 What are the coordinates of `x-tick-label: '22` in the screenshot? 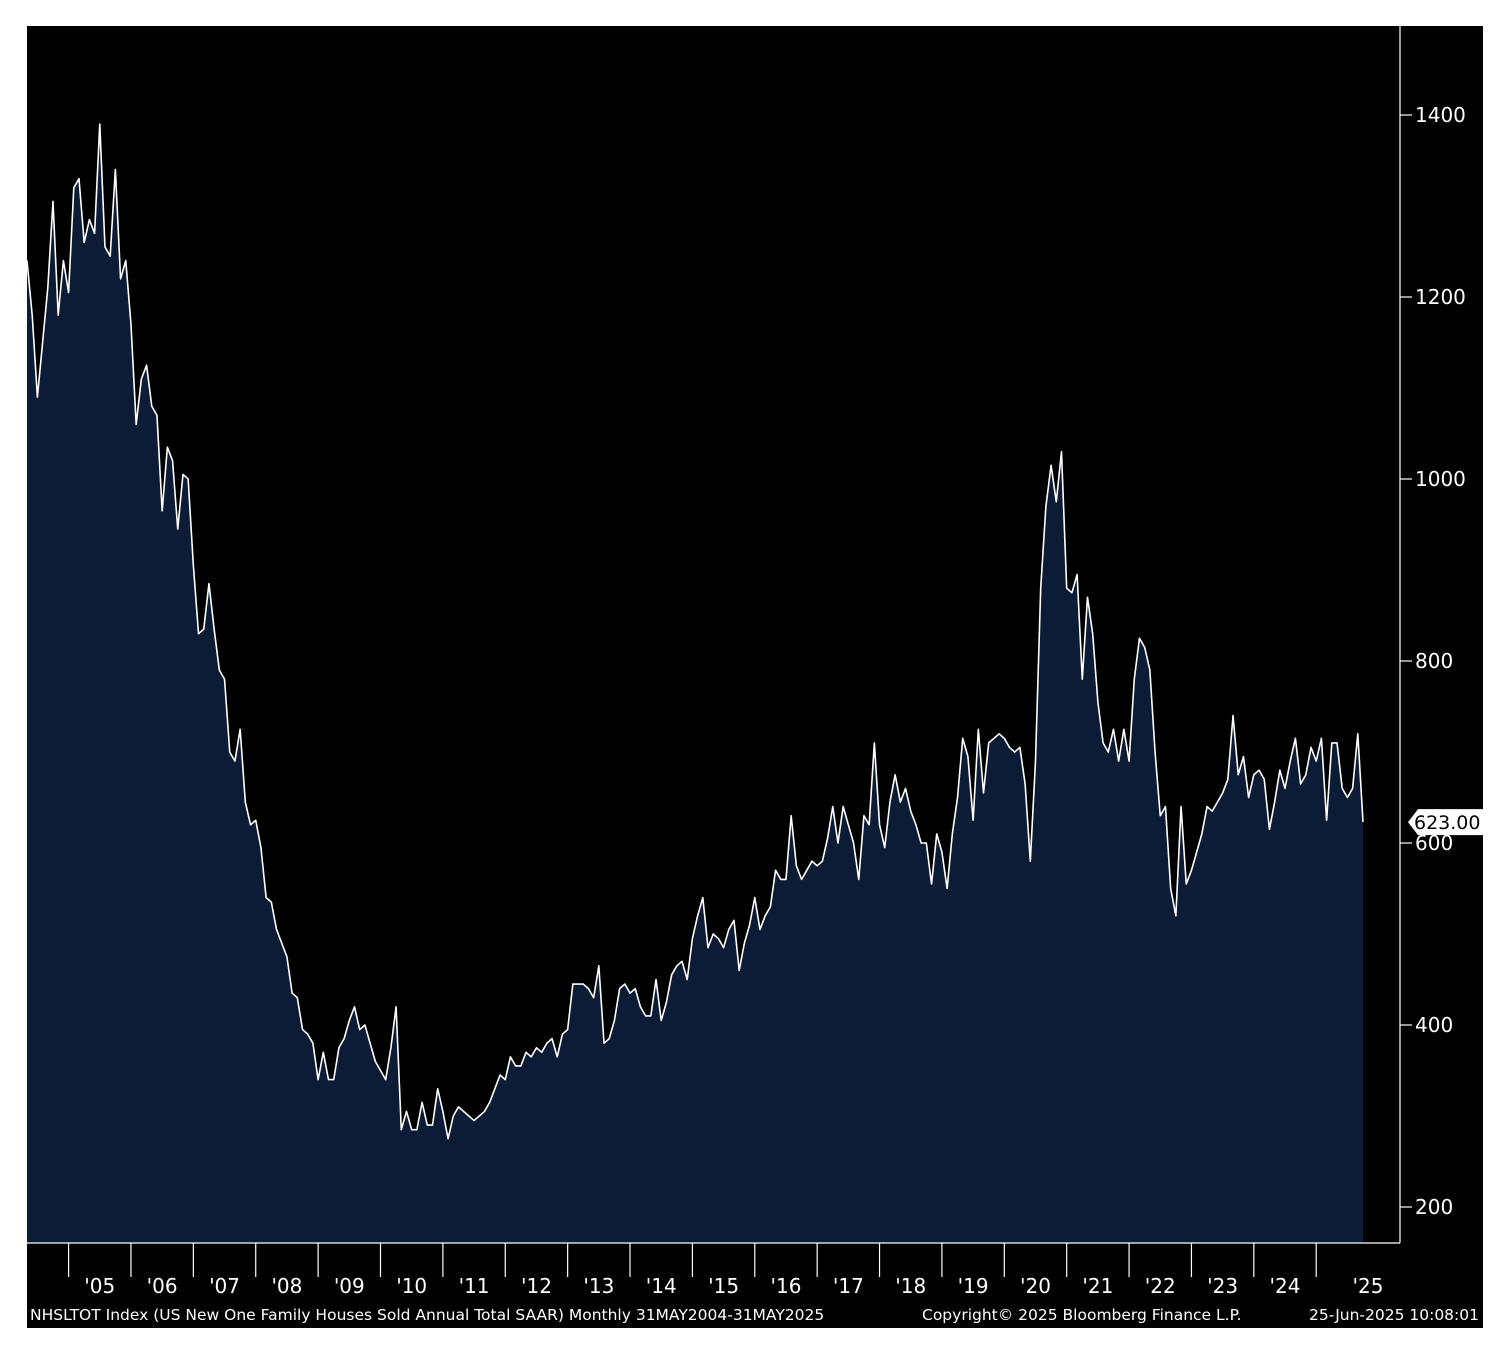 It's located at (1160, 1286).